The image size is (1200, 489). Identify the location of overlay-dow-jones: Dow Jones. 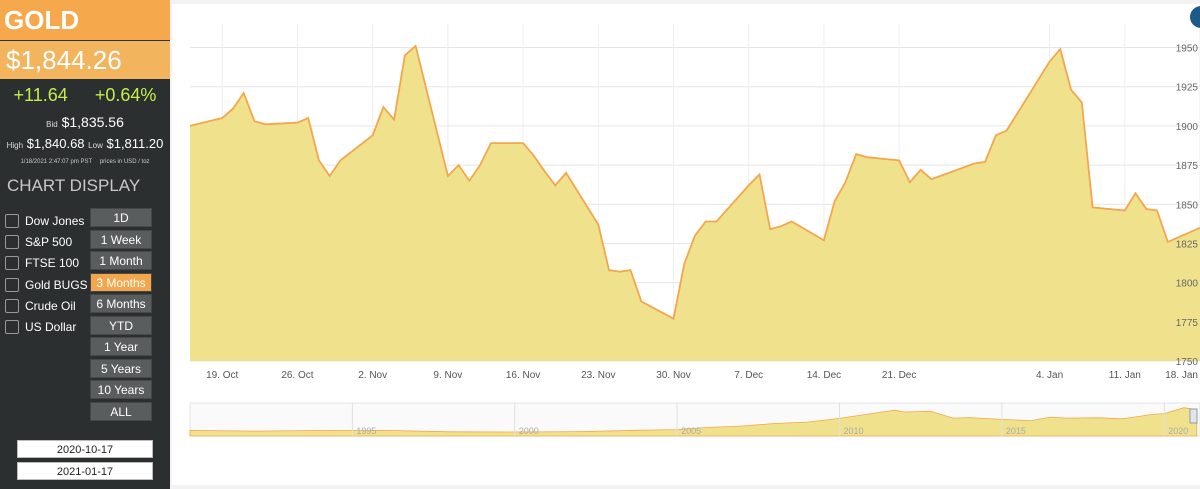
(44, 221).